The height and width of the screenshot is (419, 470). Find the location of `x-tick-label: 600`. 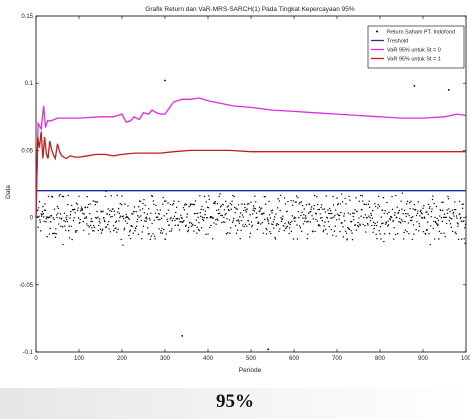

x-tick-label: 600 is located at coordinates (294, 359).